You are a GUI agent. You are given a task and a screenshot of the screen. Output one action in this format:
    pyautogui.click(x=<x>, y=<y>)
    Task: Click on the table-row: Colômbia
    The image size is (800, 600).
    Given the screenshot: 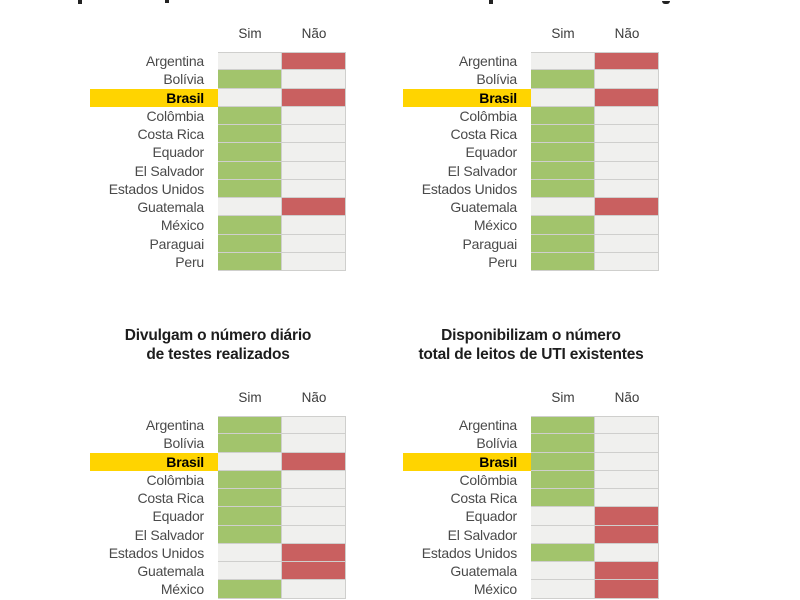 What is the action you would take?
    pyautogui.click(x=531, y=479)
    